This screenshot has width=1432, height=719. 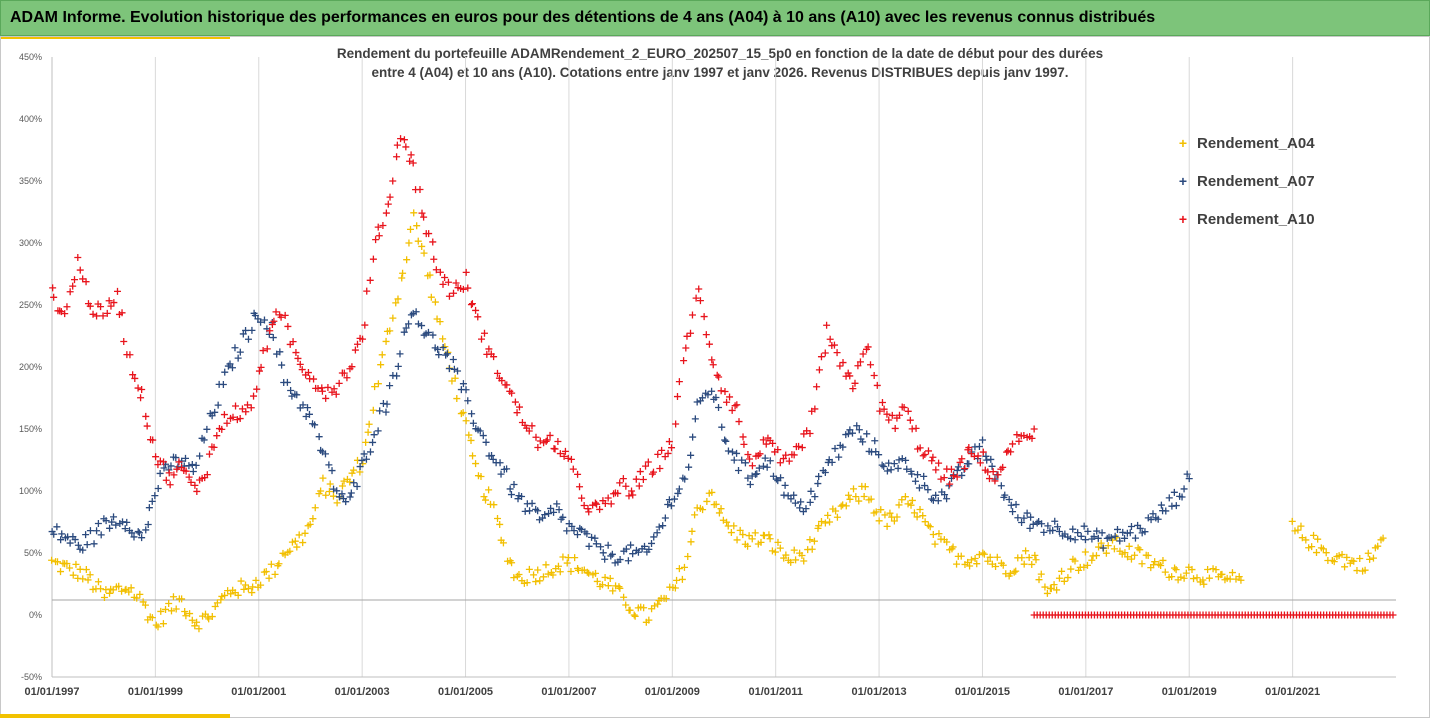 What do you see at coordinates (362, 692) in the screenshot?
I see `x-tick-label: 01/01/2003` at bounding box center [362, 692].